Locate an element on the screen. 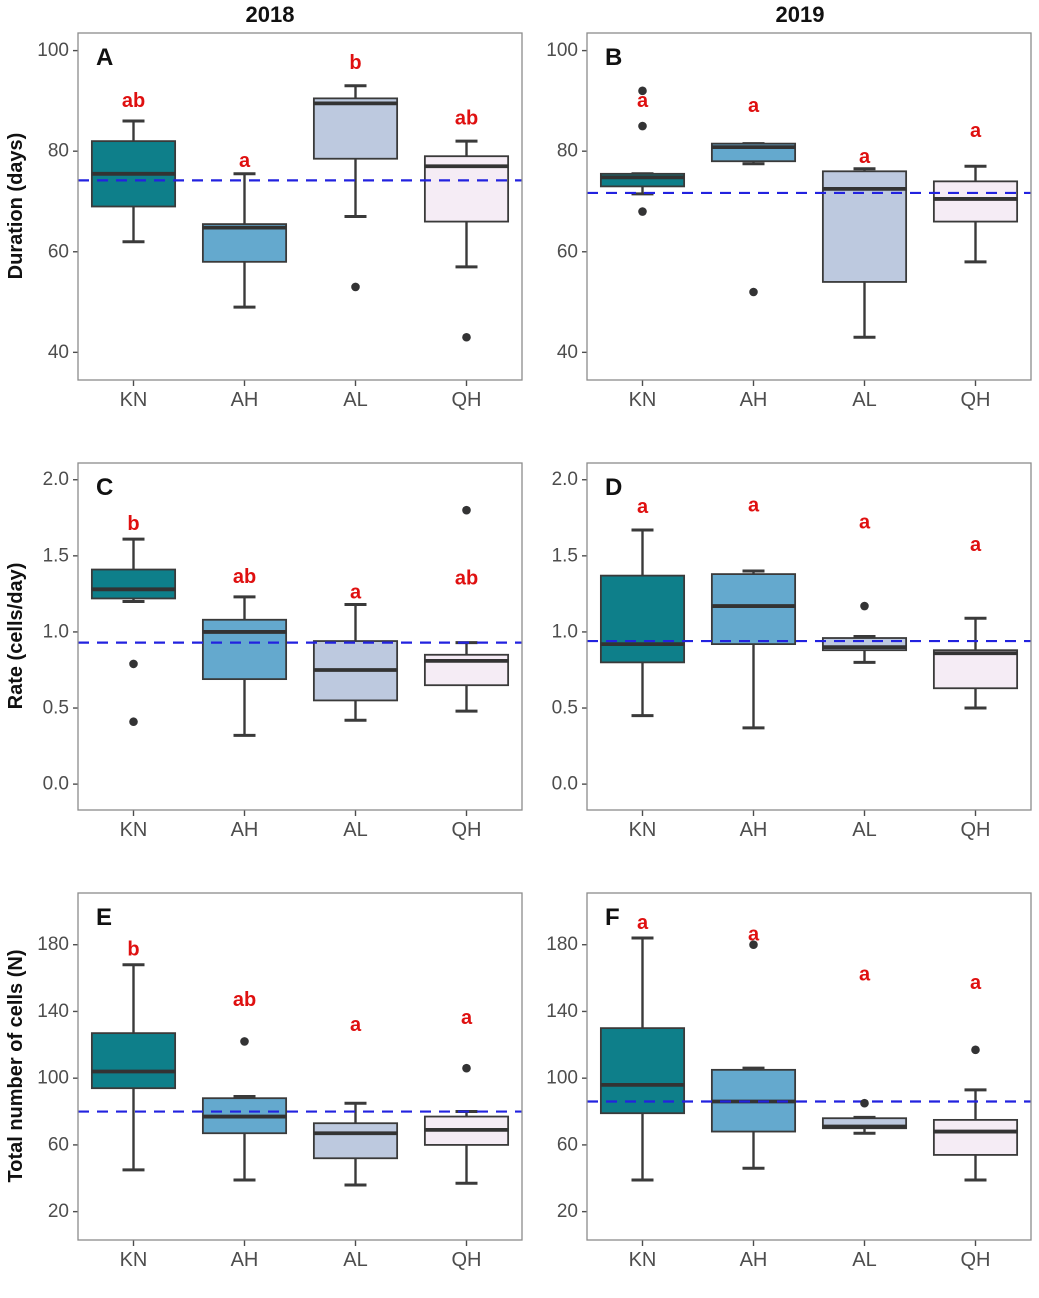  y-tick-label: 20 is located at coordinates (58, 1211).